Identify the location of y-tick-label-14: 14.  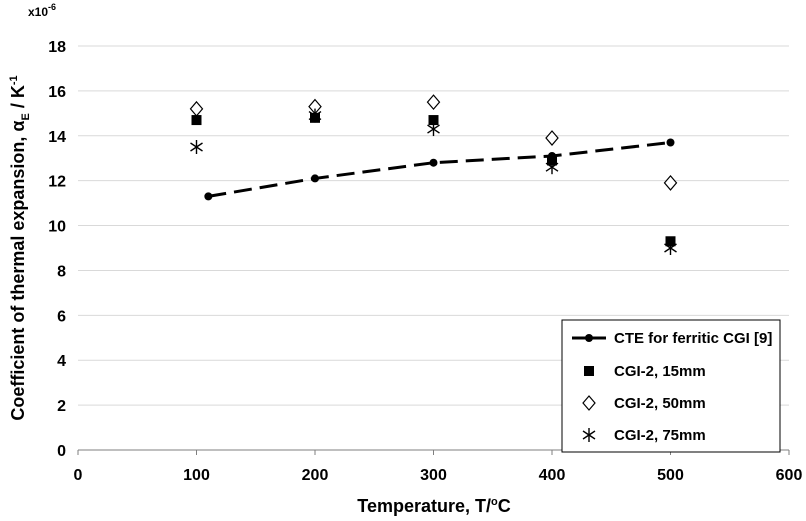
(57, 137).